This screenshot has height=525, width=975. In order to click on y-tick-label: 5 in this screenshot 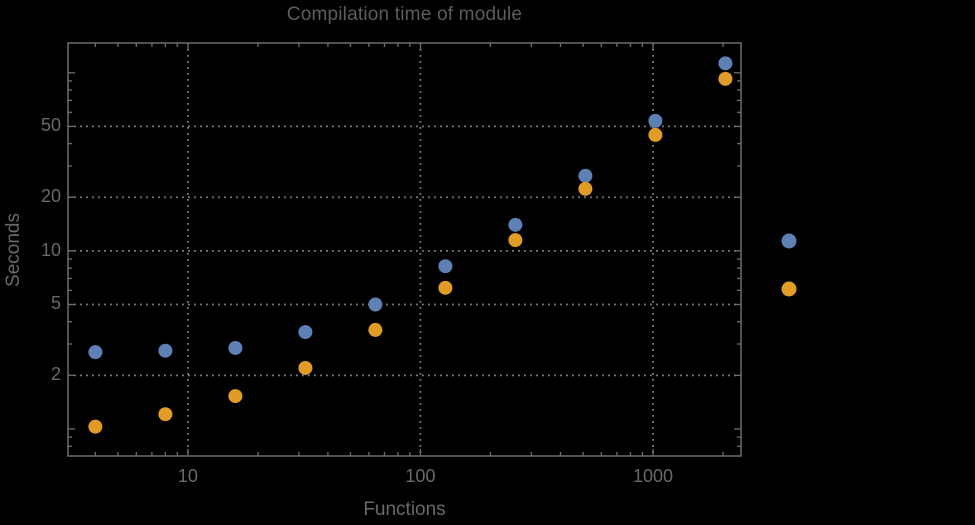, I will do `click(55, 303)`.